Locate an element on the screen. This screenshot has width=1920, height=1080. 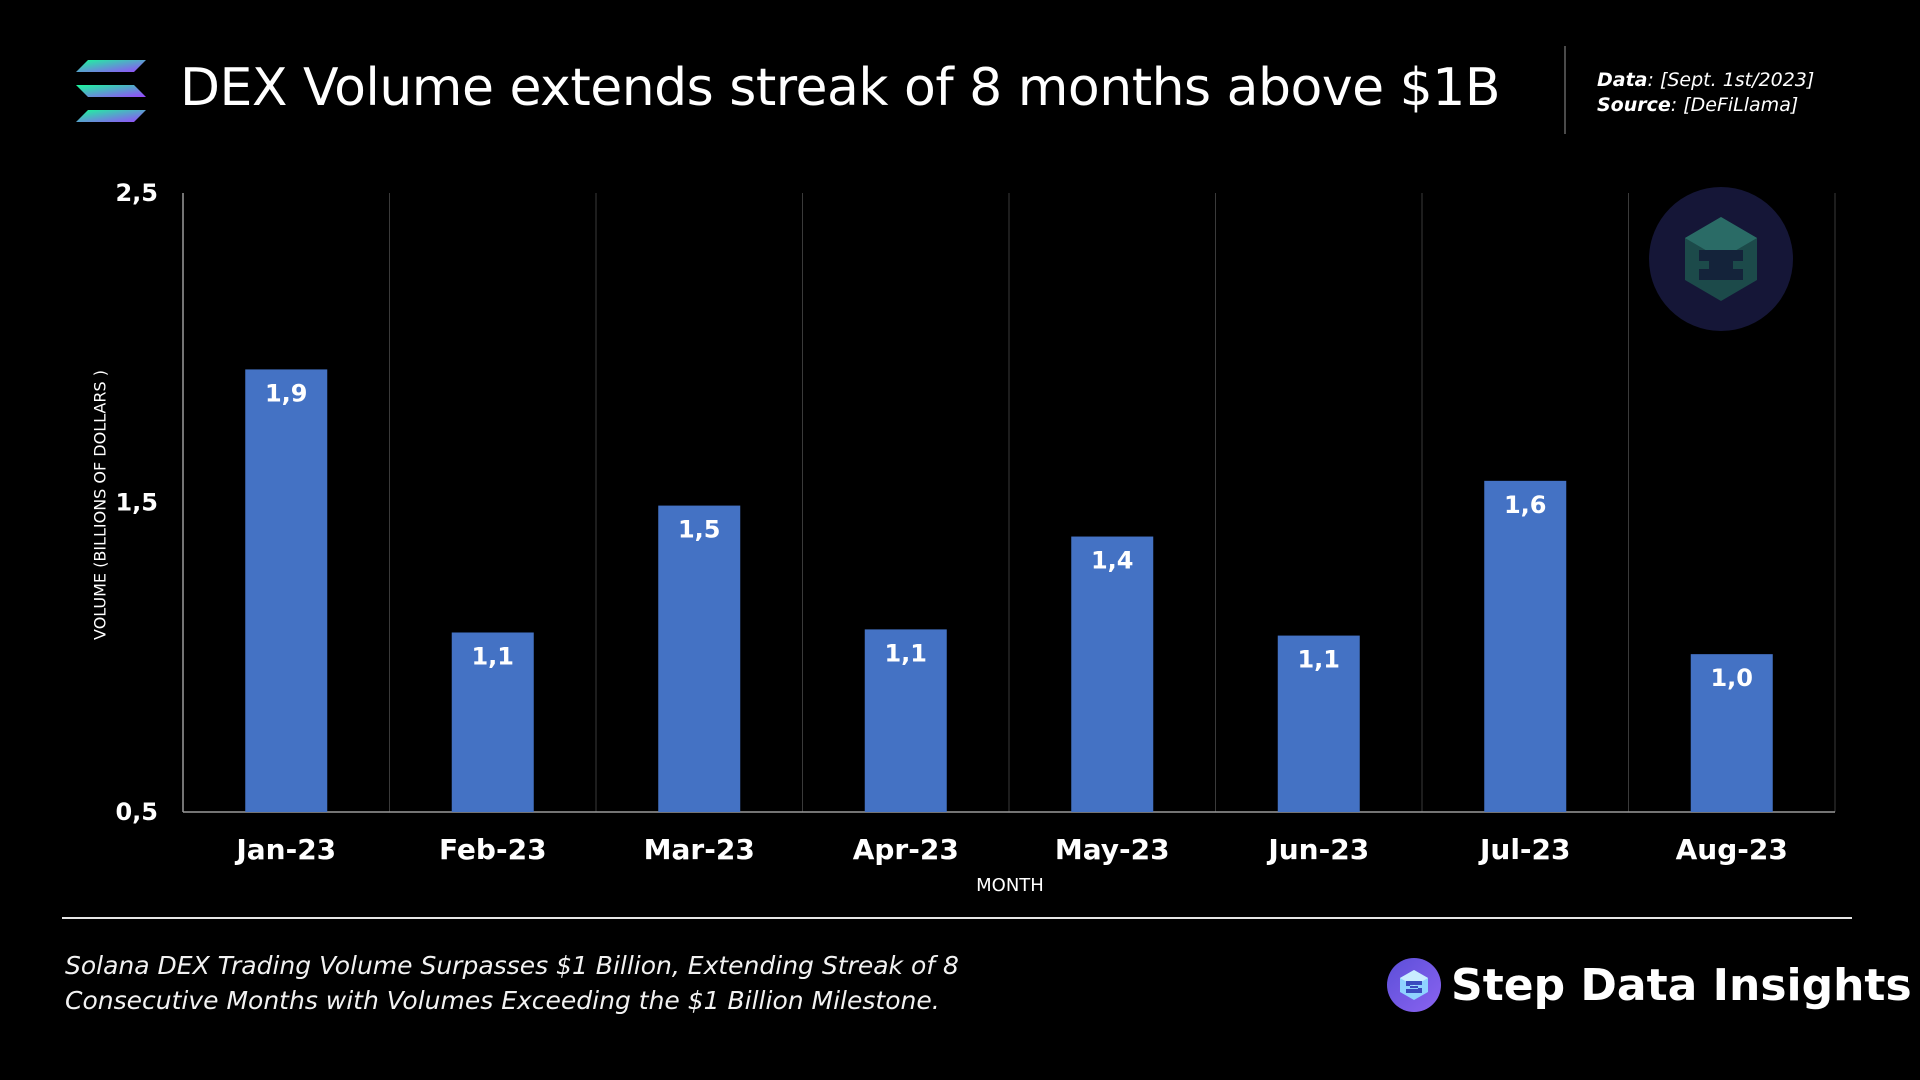
source-name: : [DeFiLlama] is located at coordinates (1734, 105).